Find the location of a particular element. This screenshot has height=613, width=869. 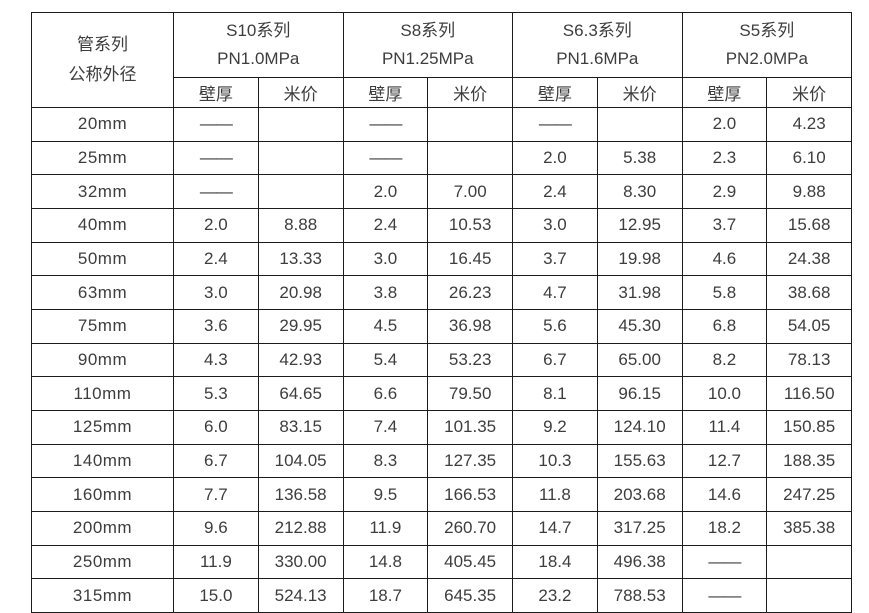

series-header-s5: S5系列 PN2.0MPa is located at coordinates (767, 45).